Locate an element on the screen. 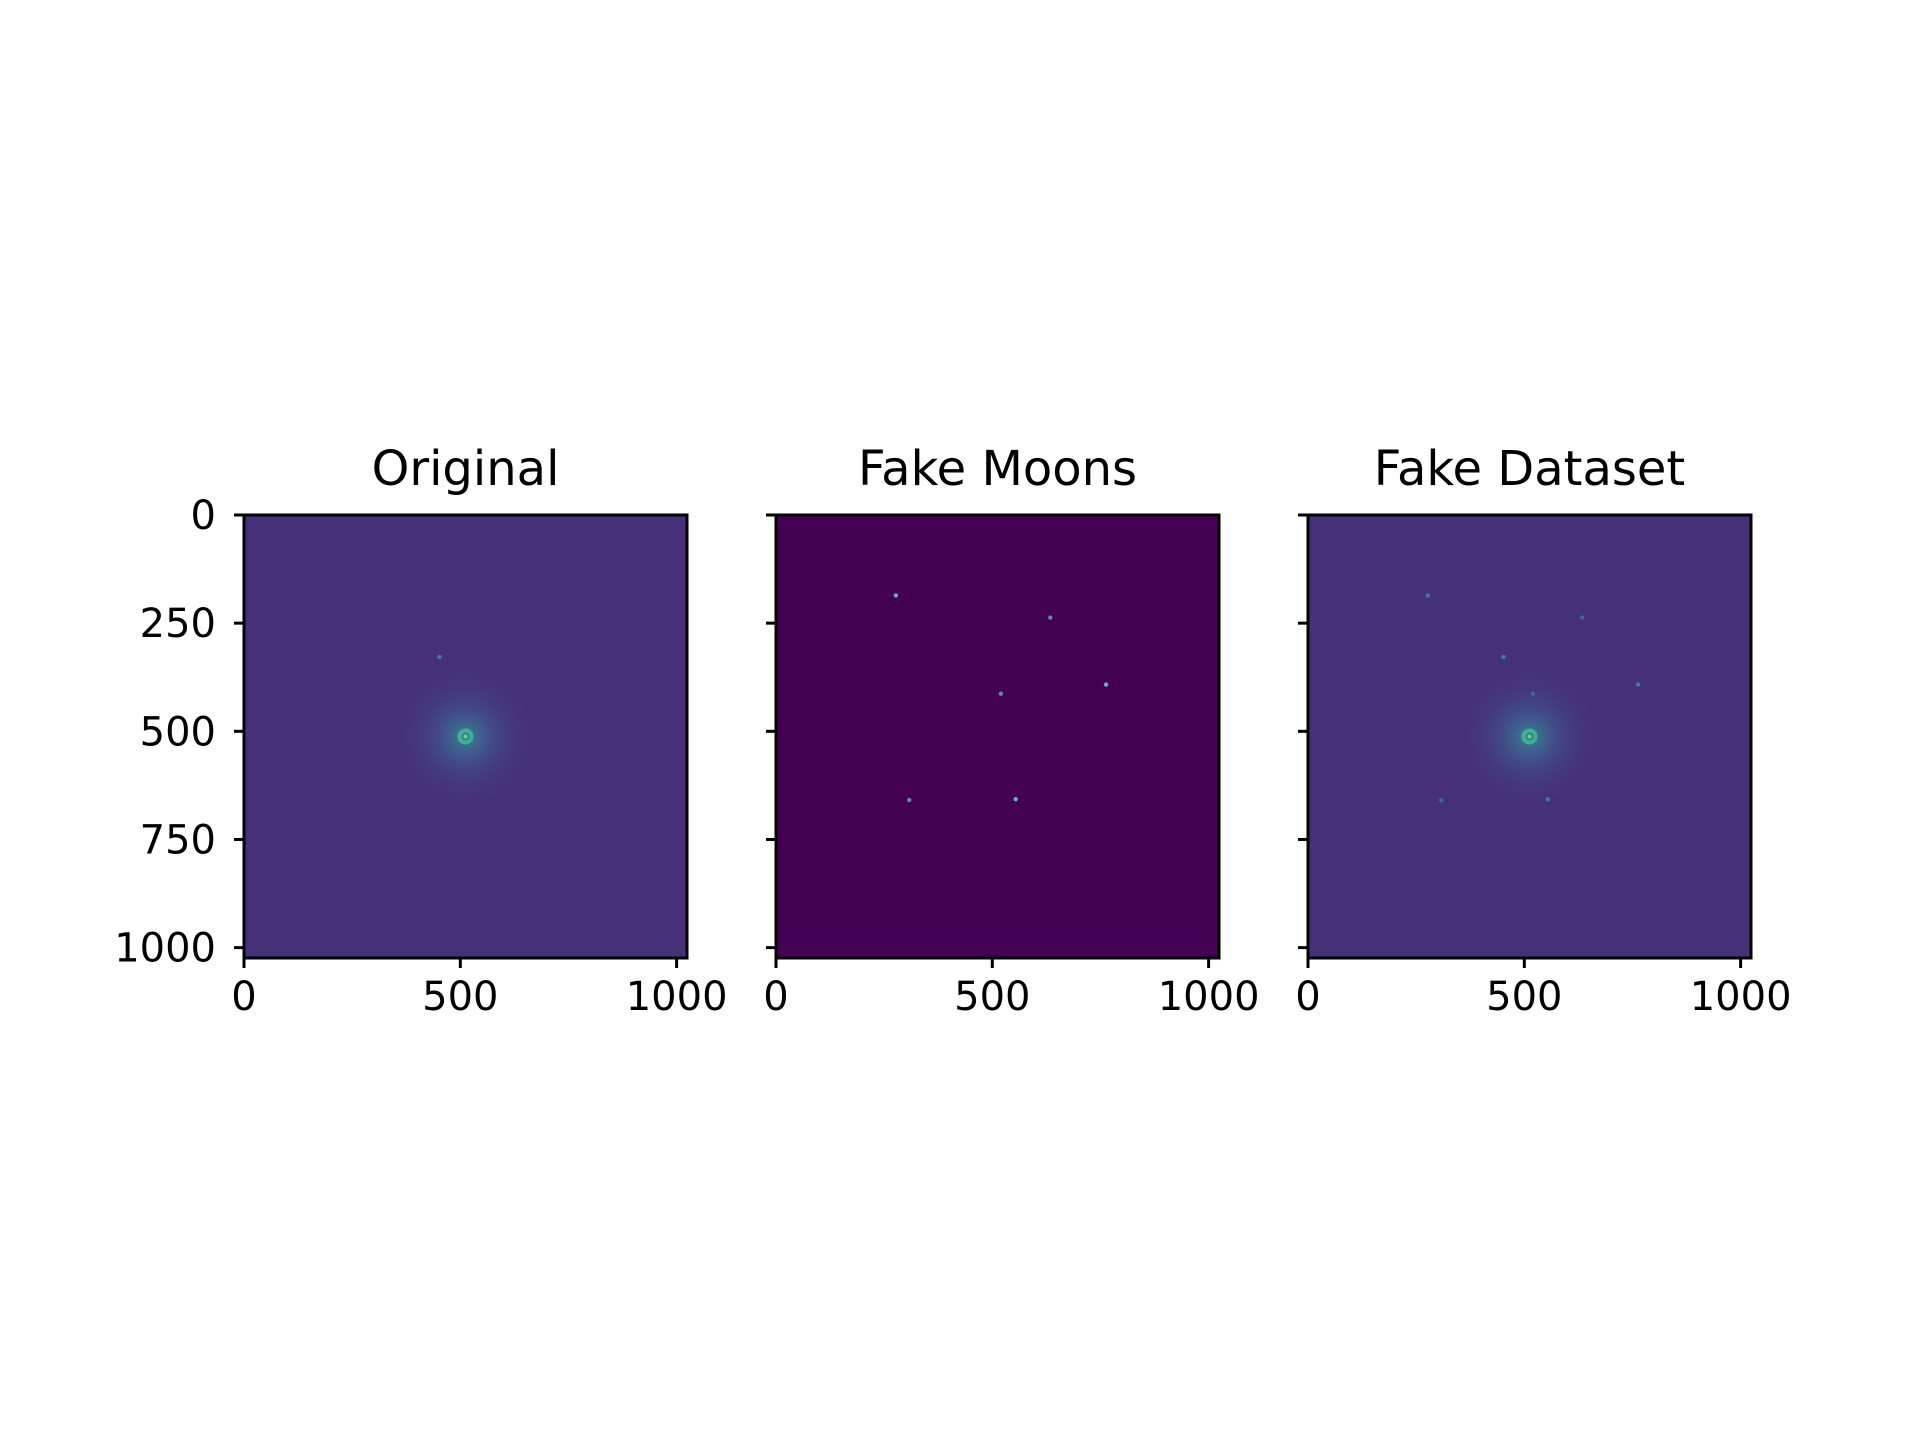  panel-original: Original 0 500 1000 0 250 500 750 1000 is located at coordinates (420, 730).